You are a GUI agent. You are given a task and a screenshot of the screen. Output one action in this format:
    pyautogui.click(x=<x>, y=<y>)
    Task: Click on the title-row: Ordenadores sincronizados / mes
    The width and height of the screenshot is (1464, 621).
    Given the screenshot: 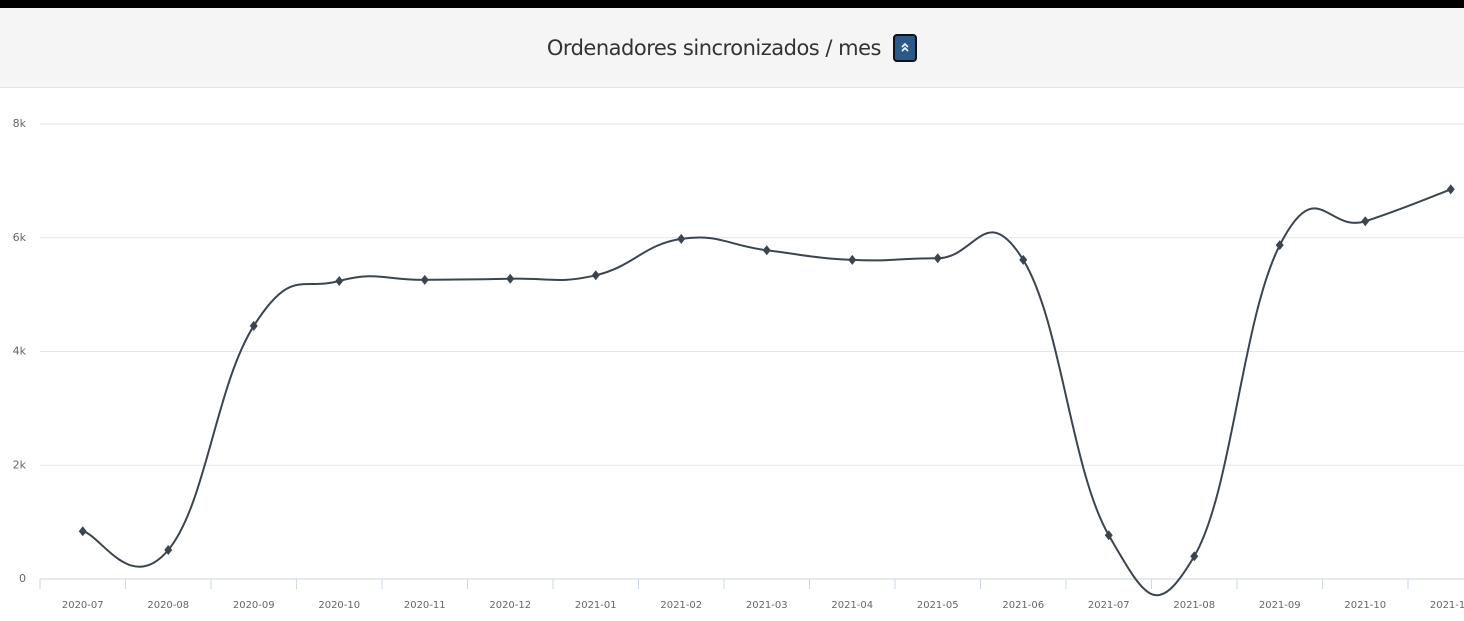 What is the action you would take?
    pyautogui.click(x=732, y=48)
    